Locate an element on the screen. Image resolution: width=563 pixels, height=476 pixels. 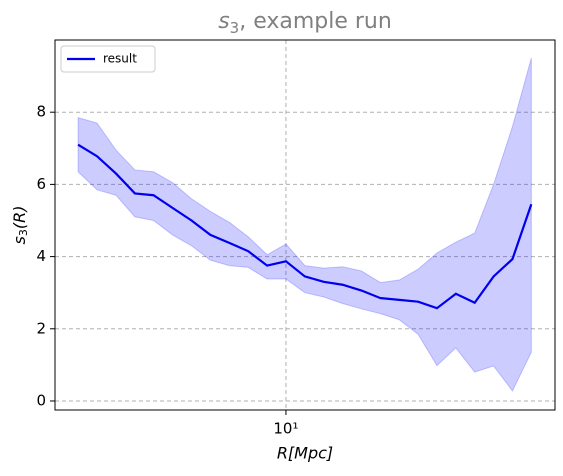
y-tick-label: 8 is located at coordinates (41, 112).